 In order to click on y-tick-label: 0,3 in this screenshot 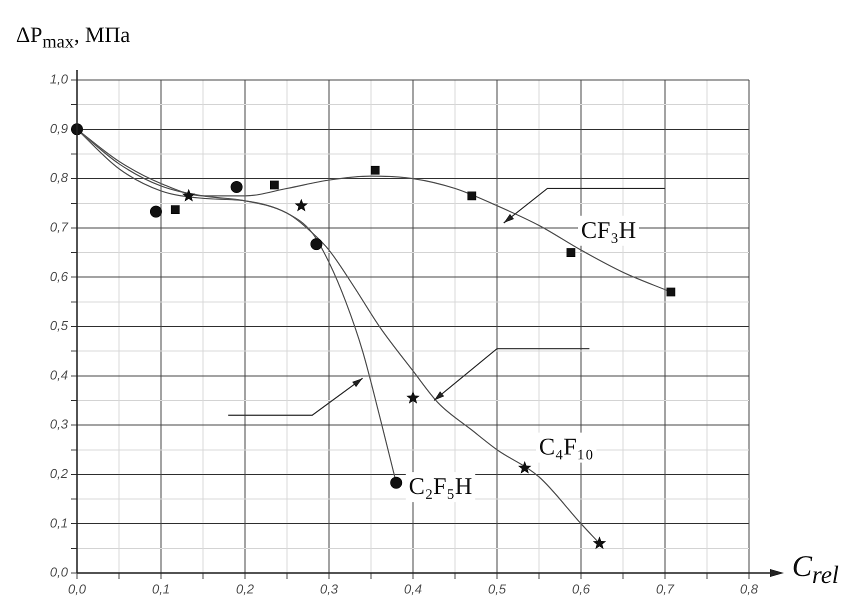, I will do `click(59, 424)`.